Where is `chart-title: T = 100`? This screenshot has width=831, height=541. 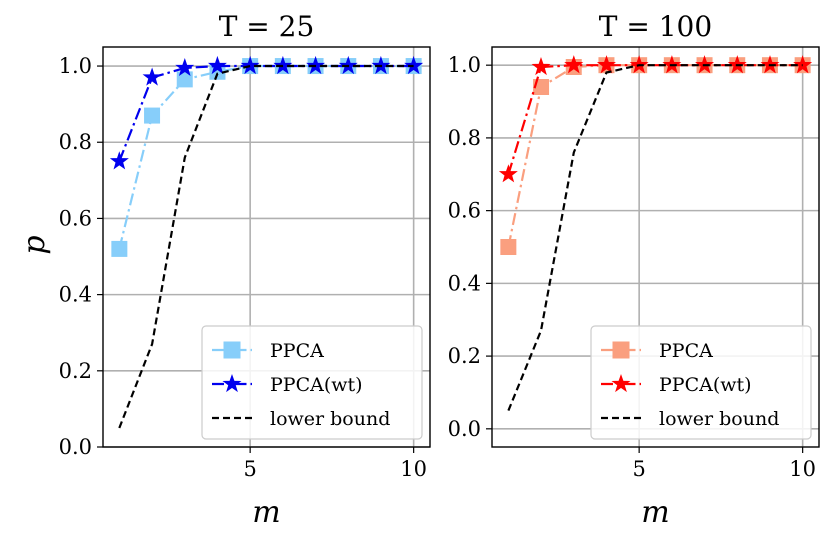
chart-title: T = 100 is located at coordinates (655, 26).